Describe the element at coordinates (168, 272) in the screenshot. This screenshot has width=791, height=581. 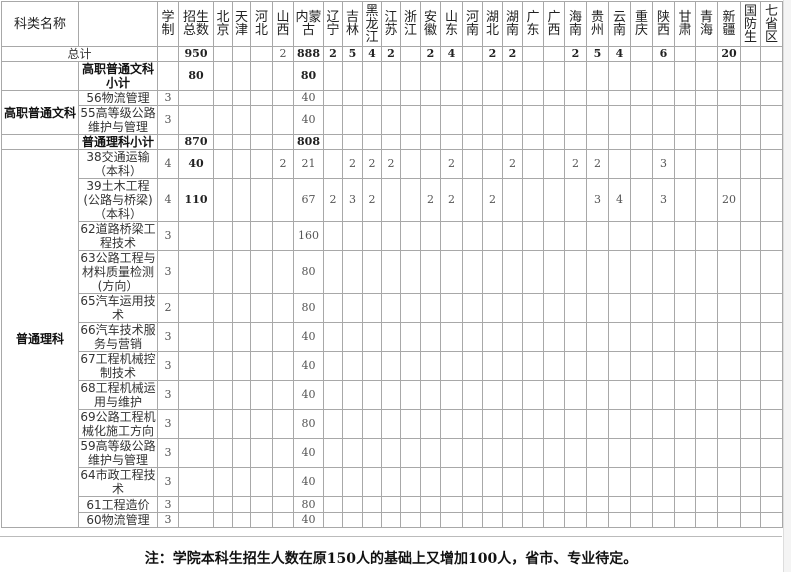
I see `years-cell: 3` at that location.